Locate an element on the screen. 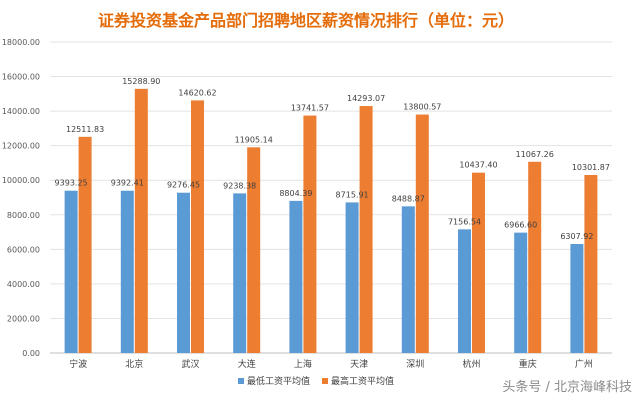 The width and height of the screenshot is (640, 401). data-label: 9238.38 is located at coordinates (239, 185).